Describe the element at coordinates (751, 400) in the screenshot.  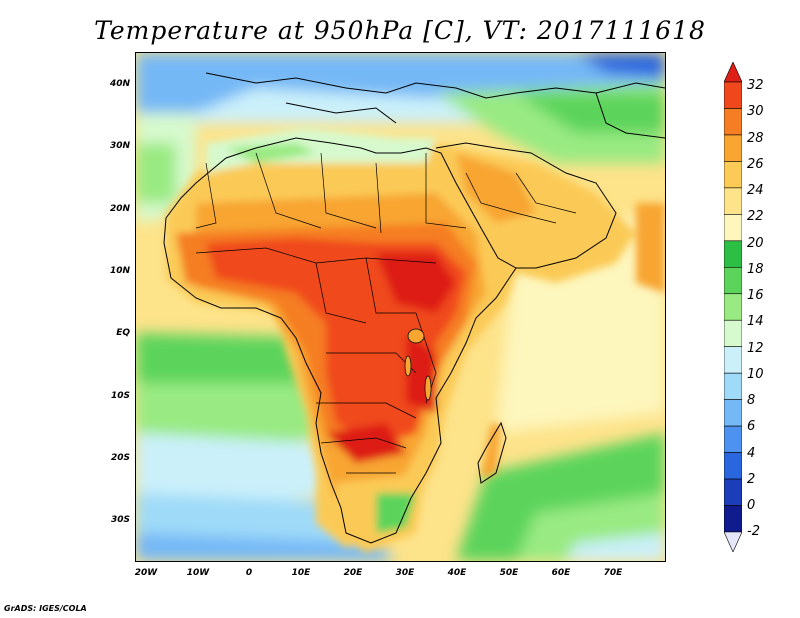
I see `colorbar-label: 8` at that location.